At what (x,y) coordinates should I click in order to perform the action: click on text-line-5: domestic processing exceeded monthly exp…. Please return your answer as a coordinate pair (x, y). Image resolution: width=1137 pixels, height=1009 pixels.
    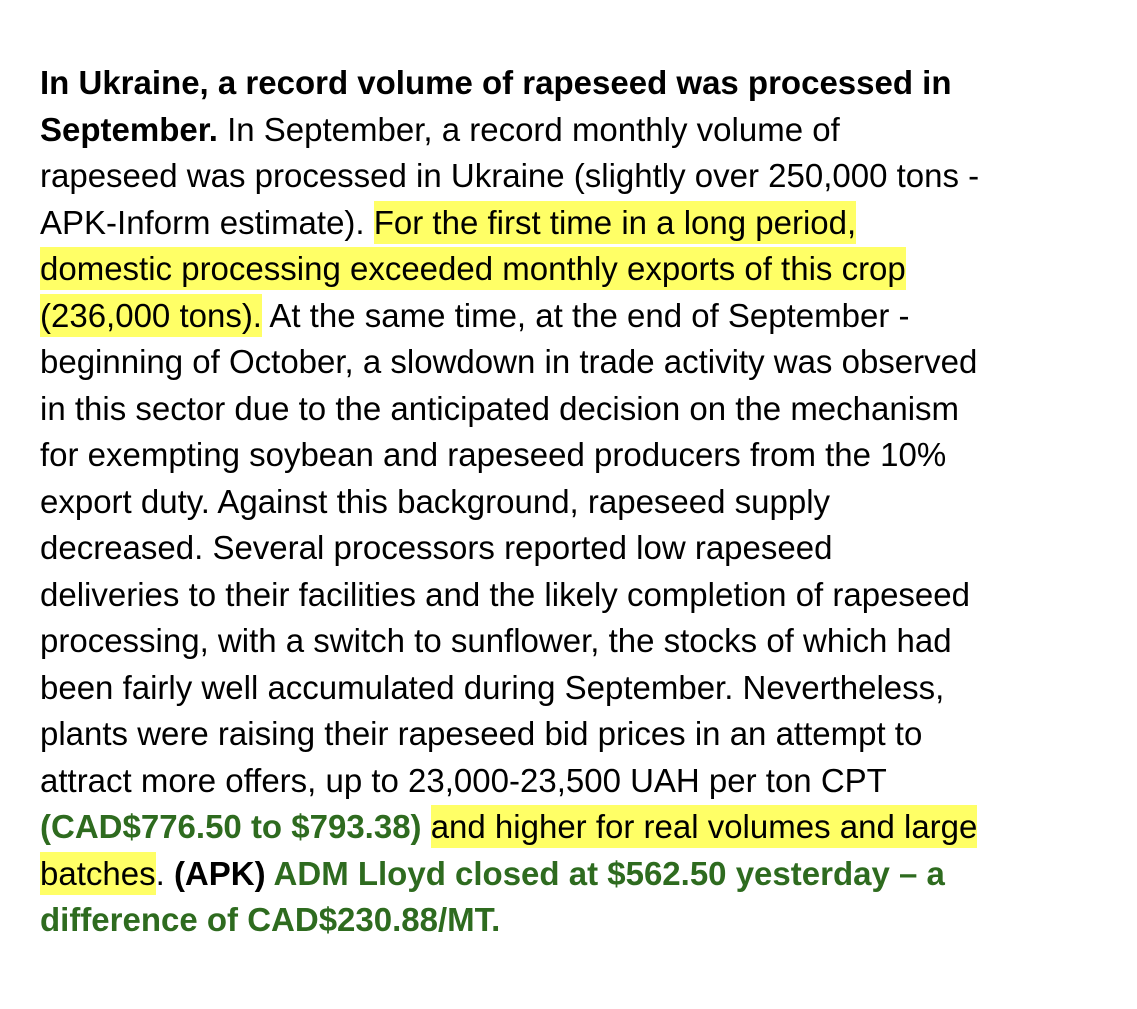
    Looking at the image, I should click on (585, 269).